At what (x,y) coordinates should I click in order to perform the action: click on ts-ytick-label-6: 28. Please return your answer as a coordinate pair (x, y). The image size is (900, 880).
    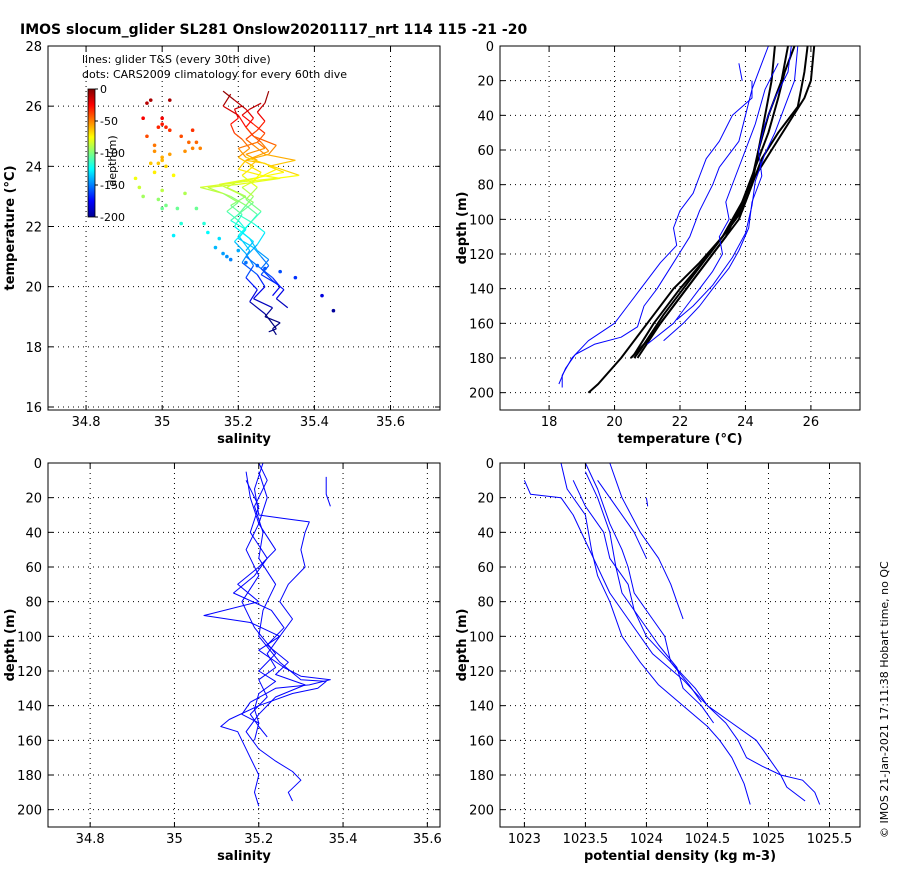
    Looking at the image, I should click on (33, 47).